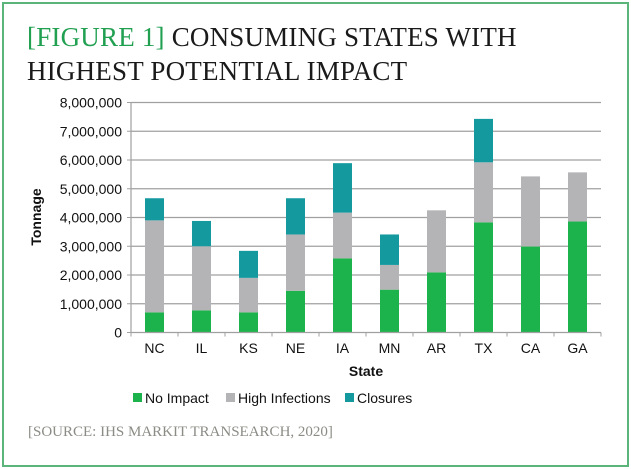  What do you see at coordinates (91, 131) in the screenshot?
I see `y-tick-label: 7,000,000` at bounding box center [91, 131].